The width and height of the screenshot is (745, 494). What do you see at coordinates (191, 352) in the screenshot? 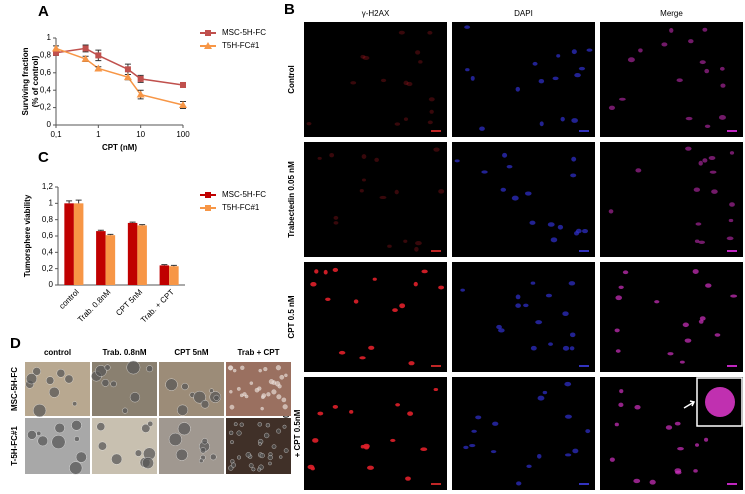
I see `column-header: CPT 5nM` at bounding box center [191, 352].